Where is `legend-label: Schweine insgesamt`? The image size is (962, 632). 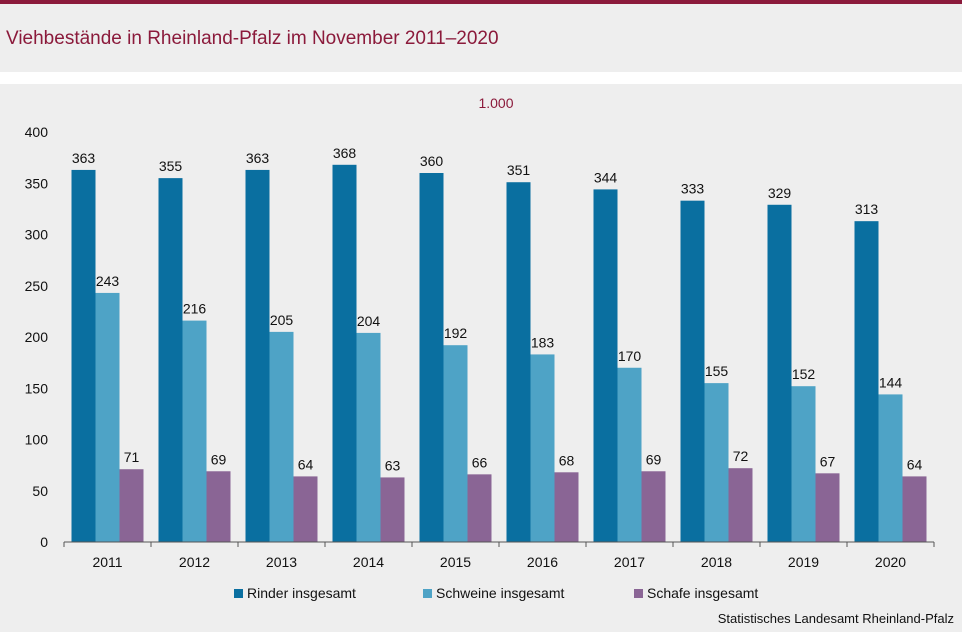
legend-label: Schweine insgesamt is located at coordinates (500, 593).